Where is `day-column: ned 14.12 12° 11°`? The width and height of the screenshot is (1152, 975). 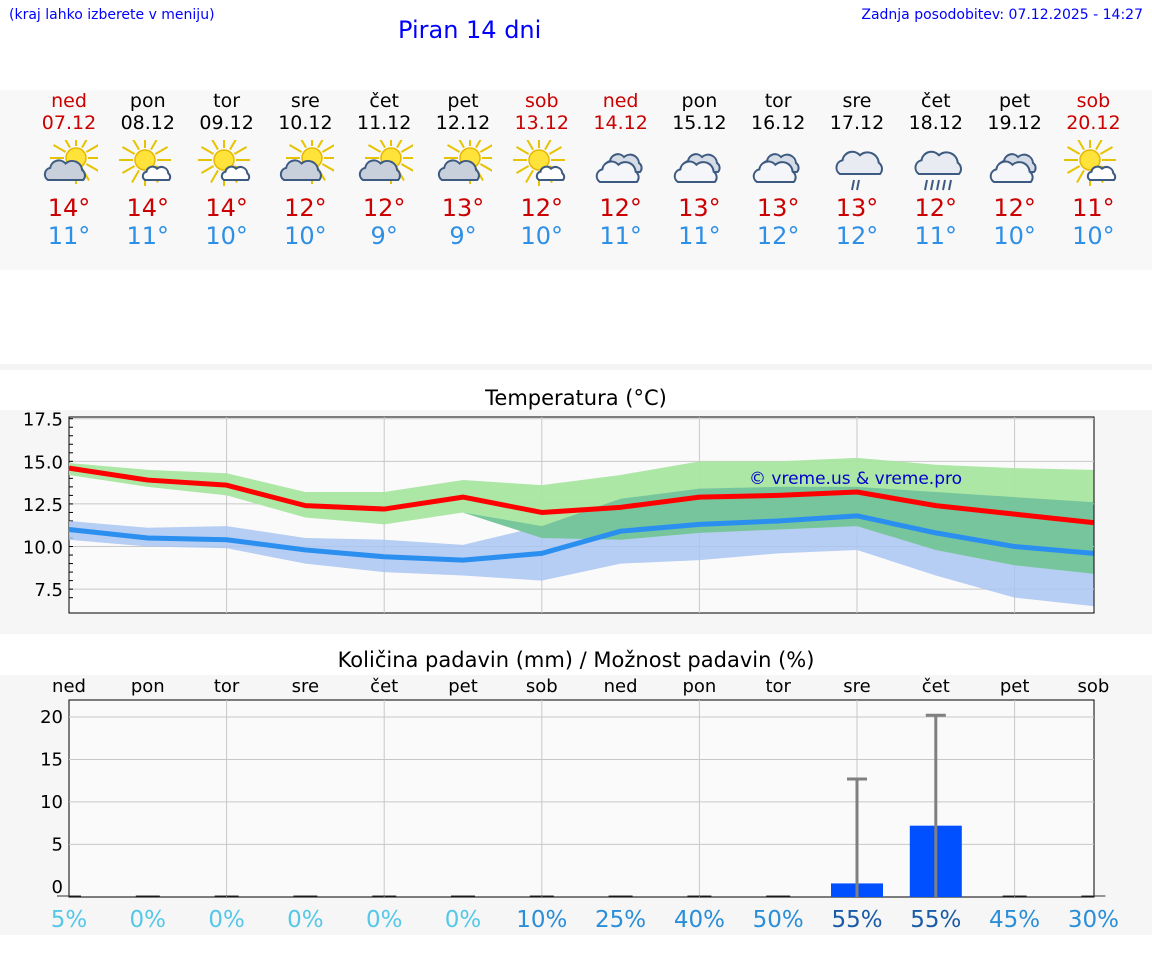 day-column: ned 14.12 12° 11° is located at coordinates (621, 170).